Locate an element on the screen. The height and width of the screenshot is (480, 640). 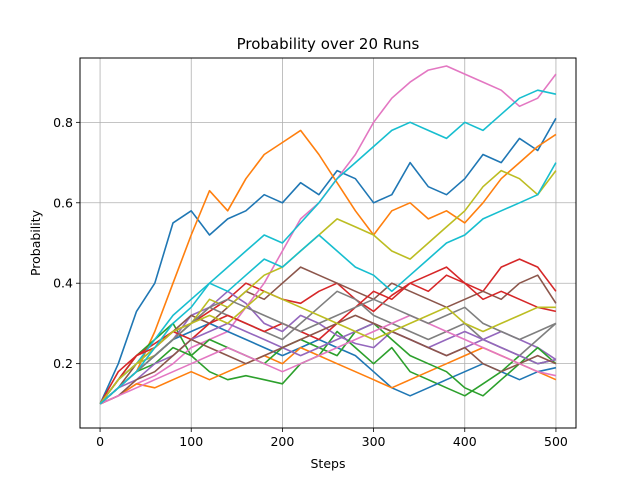
x-tick-label: 300 is located at coordinates (374, 441).